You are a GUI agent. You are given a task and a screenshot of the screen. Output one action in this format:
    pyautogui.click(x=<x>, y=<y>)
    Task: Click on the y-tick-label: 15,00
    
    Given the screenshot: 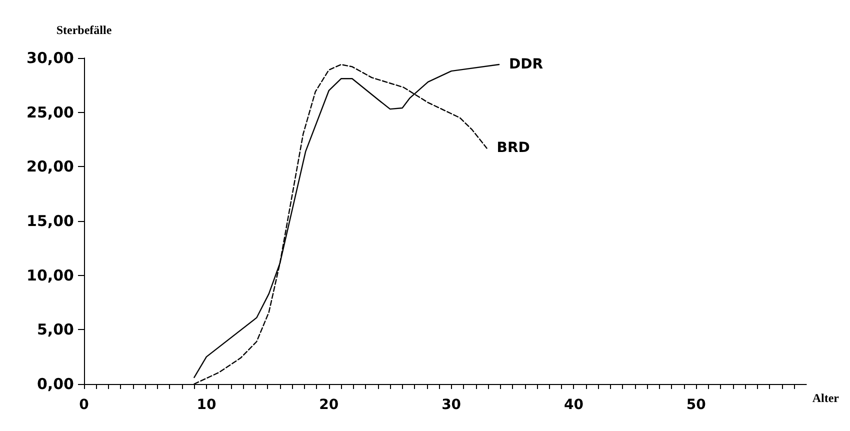 What is the action you would take?
    pyautogui.click(x=50, y=221)
    